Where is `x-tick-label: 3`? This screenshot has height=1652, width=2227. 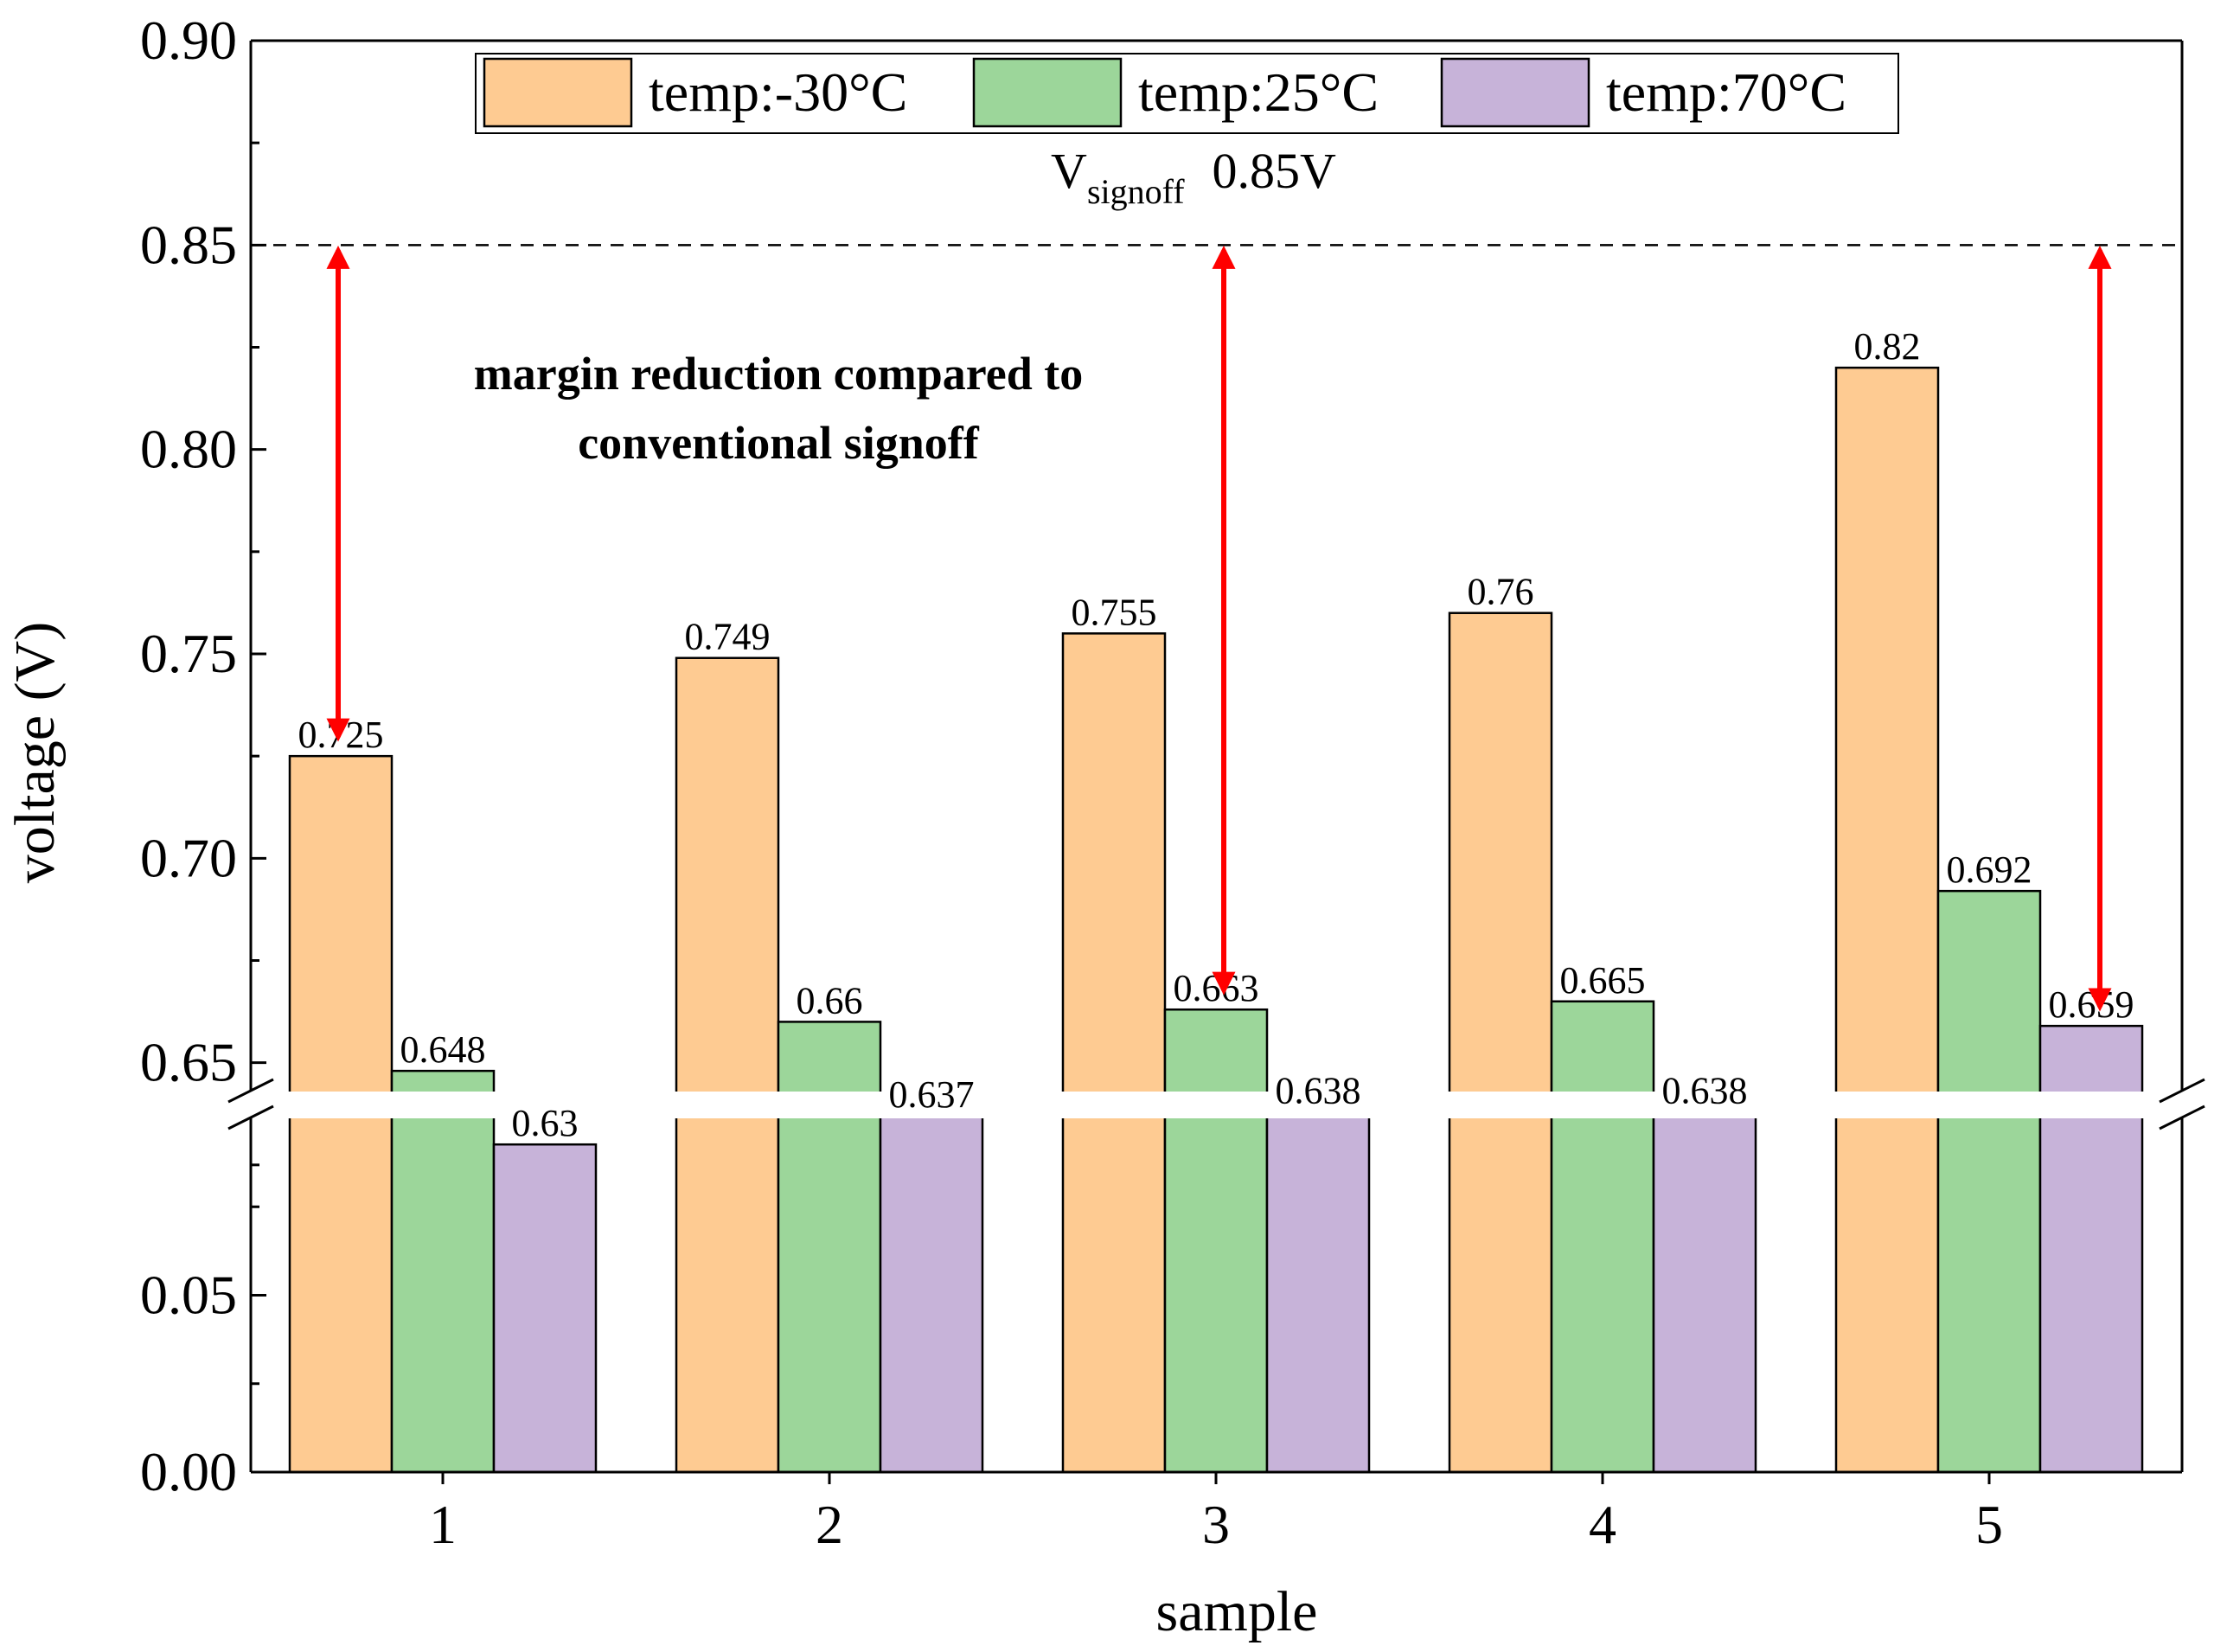
x-tick-label: 3 is located at coordinates (1216, 1524).